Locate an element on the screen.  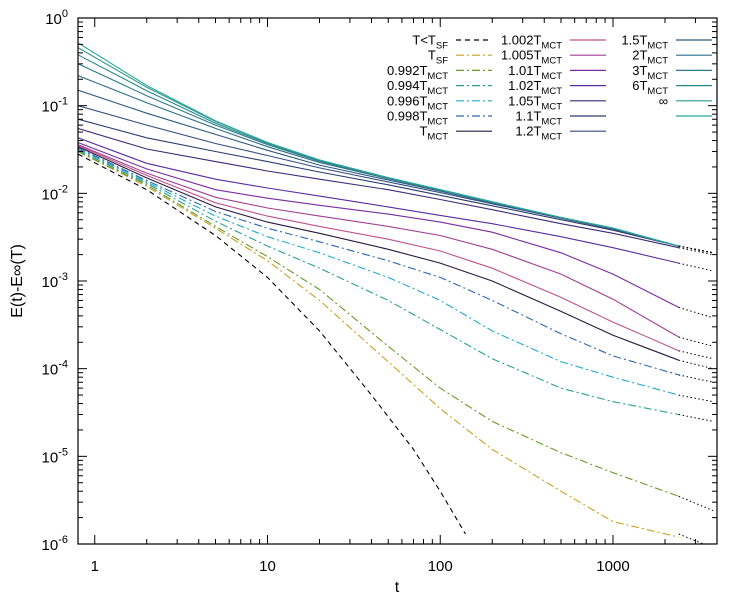
y-tick-label: 10⁰ is located at coordinates (56, 18).